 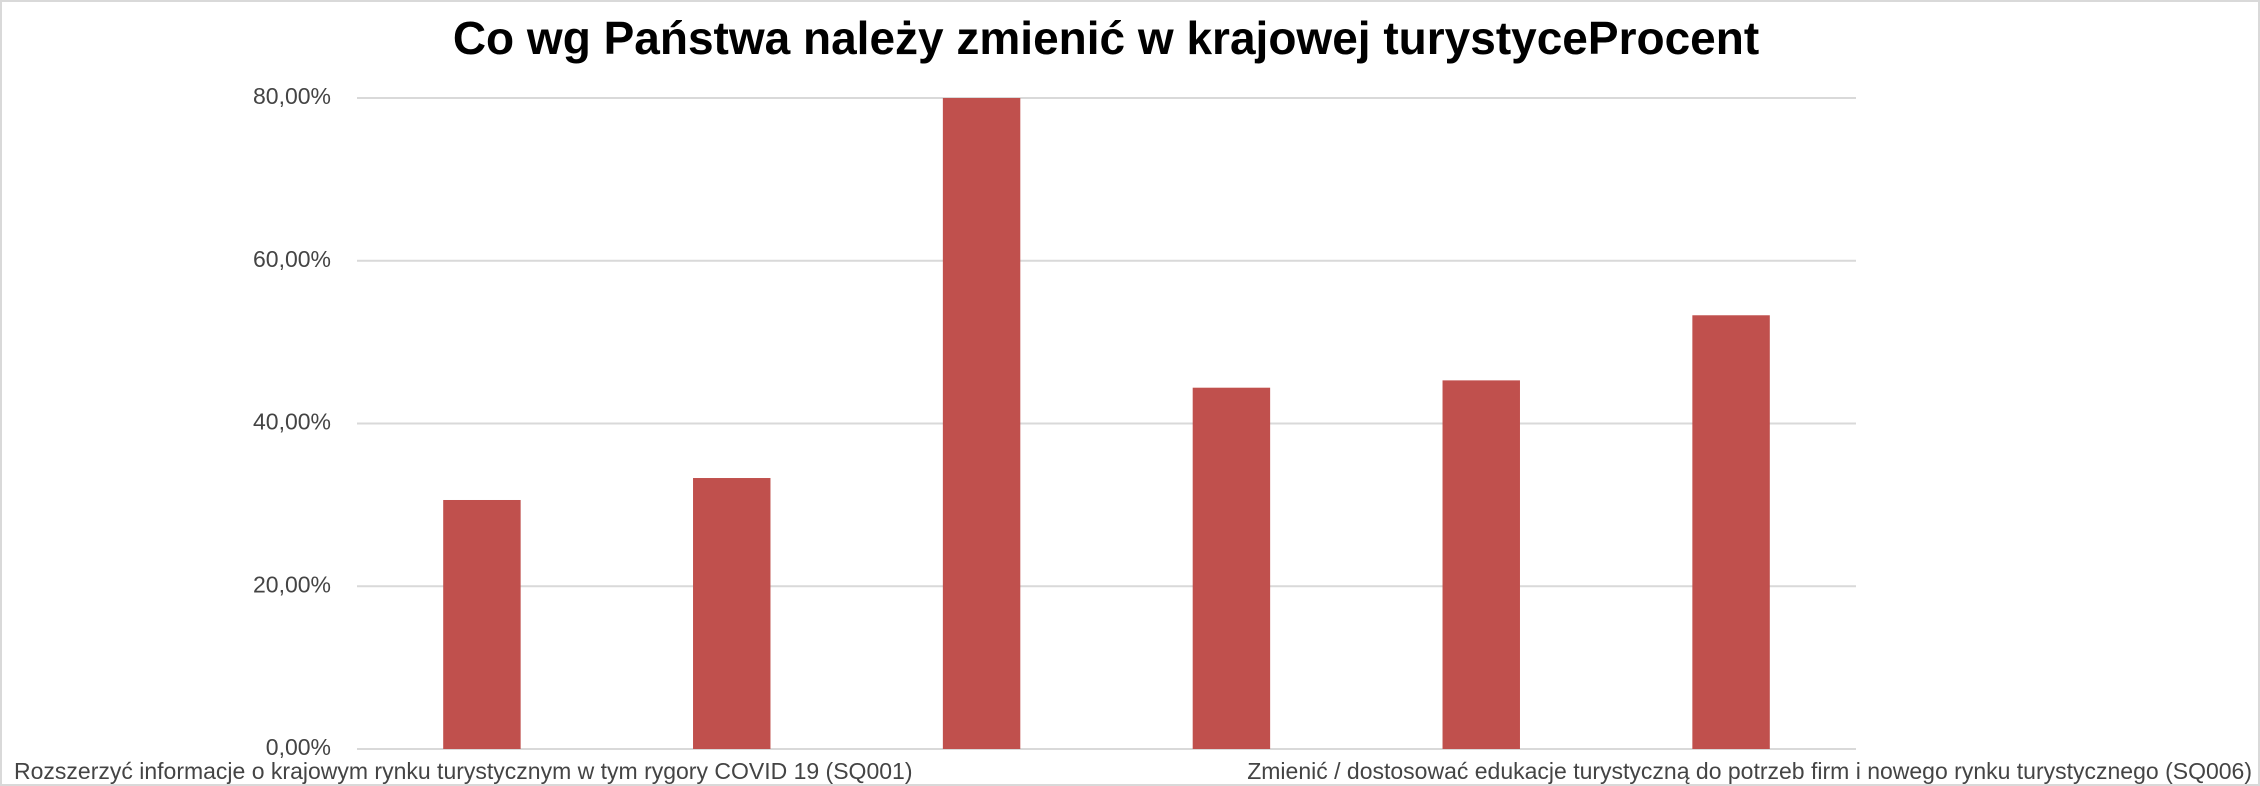 What do you see at coordinates (298, 747) in the screenshot?
I see `y-tick-label: 0,00%` at bounding box center [298, 747].